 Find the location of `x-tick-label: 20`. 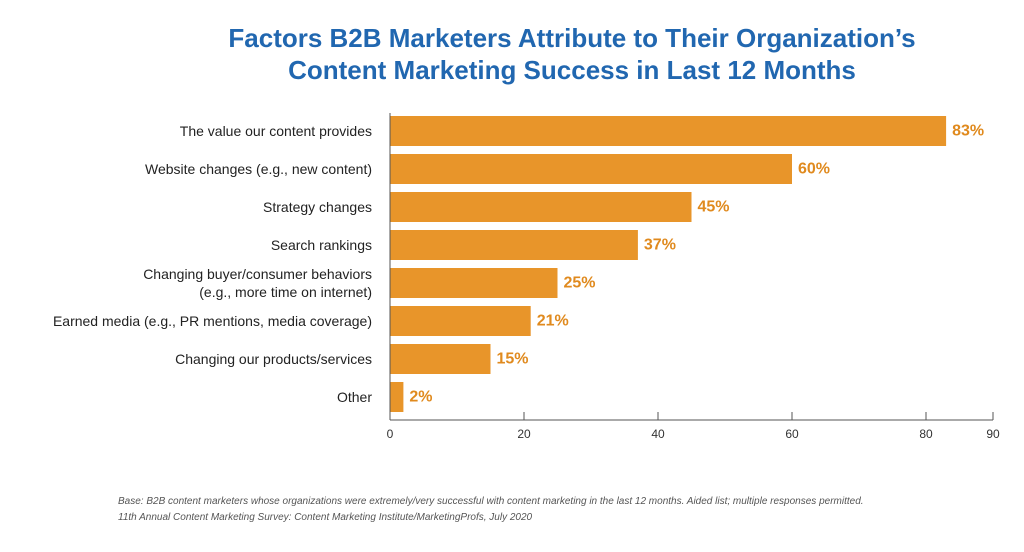

x-tick-label: 20 is located at coordinates (524, 434).